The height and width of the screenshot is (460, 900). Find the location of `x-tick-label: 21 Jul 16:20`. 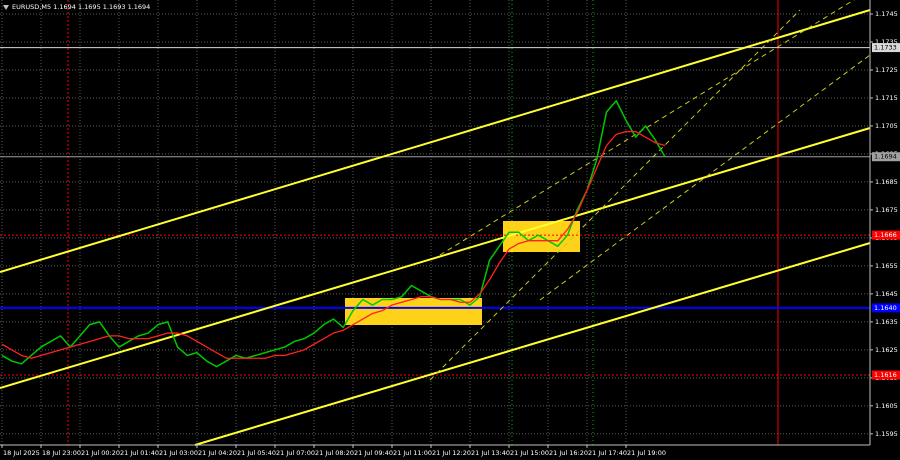

x-tick-label: 21 Jul 16:20 is located at coordinates (568, 453).